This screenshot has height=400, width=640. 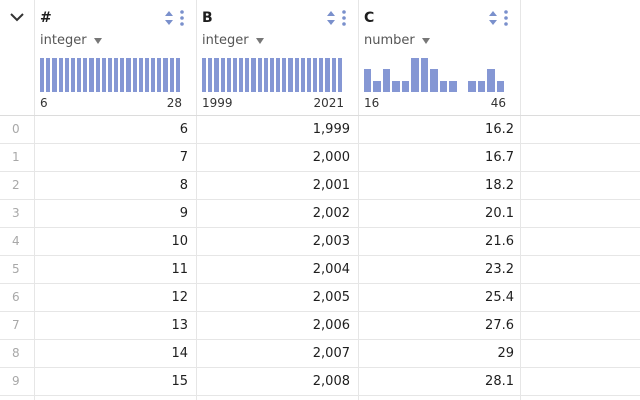 I want to click on cell-c: 18.2, so click(x=499, y=185).